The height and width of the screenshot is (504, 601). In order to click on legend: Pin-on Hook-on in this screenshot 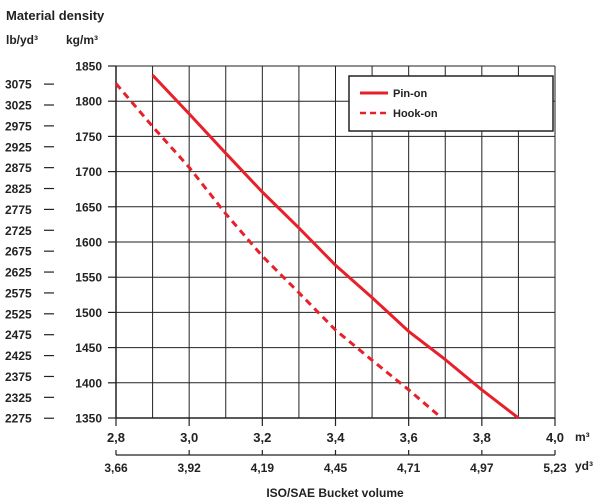, I will do `click(451, 103)`.